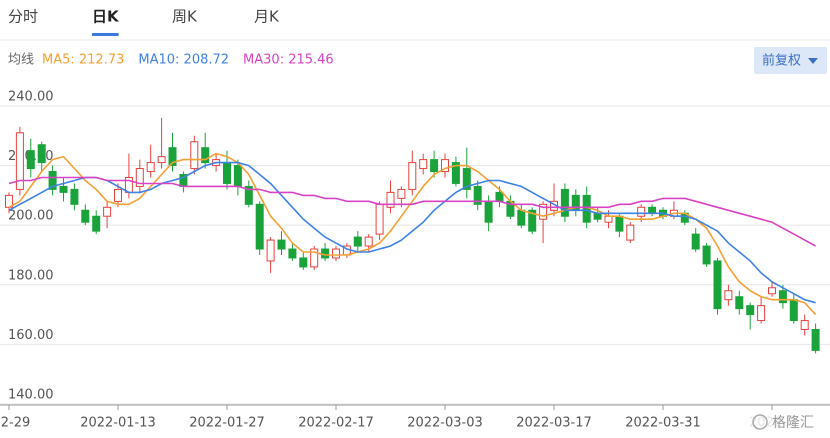  I want to click on watermark-bg, so click(788, 422).